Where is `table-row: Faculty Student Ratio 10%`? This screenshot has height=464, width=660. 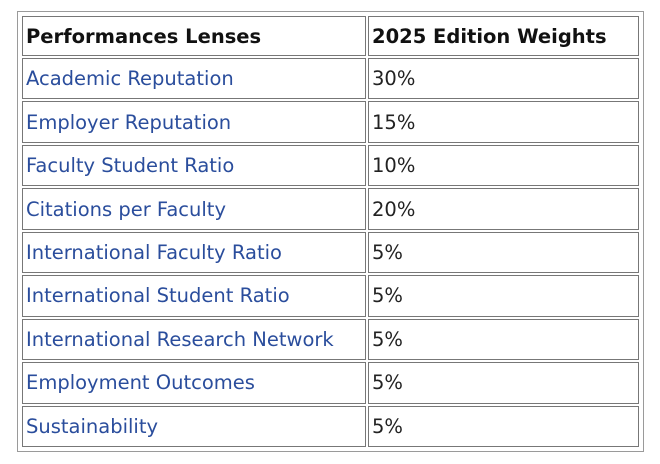
table-row: Faculty Student Ratio 10% is located at coordinates (330, 165).